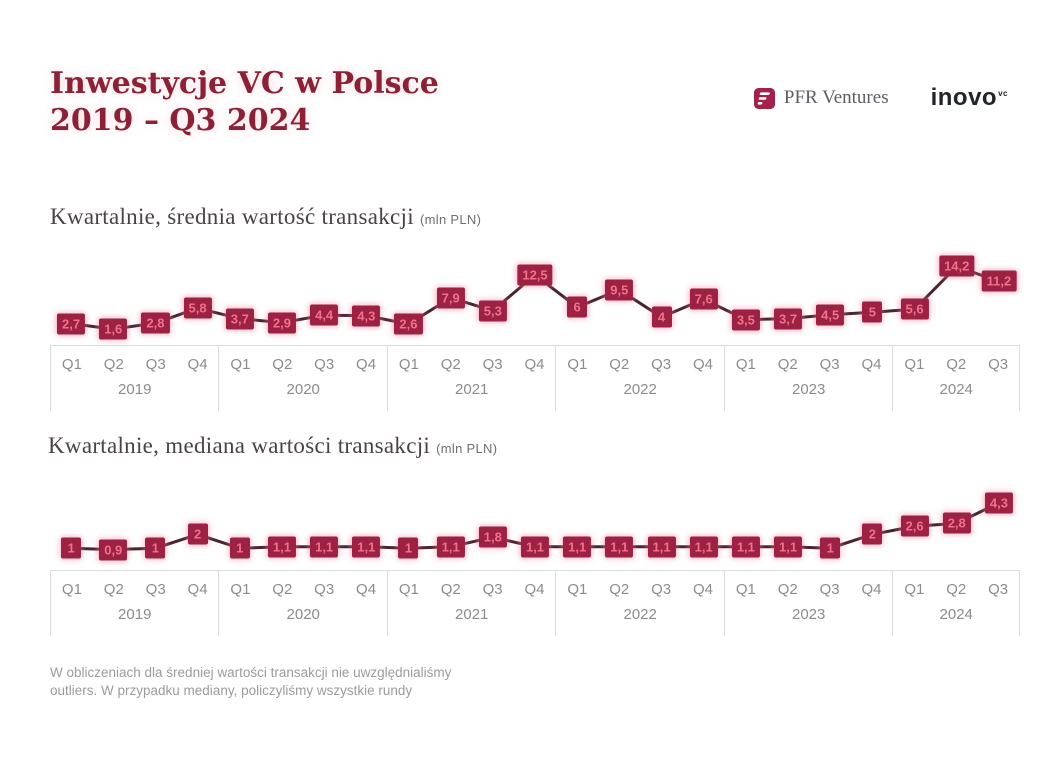  I want to click on year-label: 2023, so click(808, 614).